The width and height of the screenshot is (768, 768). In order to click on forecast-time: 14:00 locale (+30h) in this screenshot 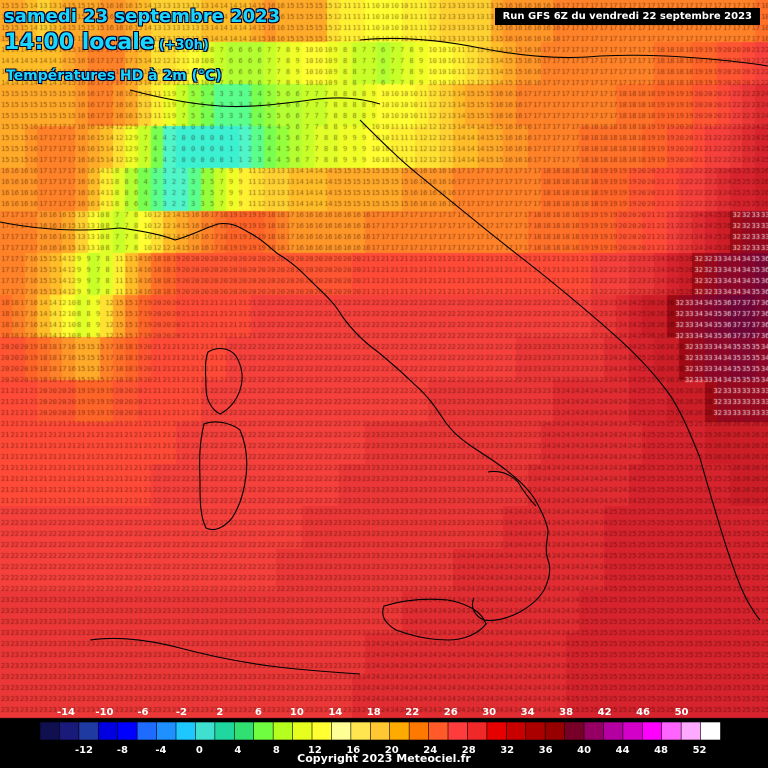, I will do `click(106, 42)`.